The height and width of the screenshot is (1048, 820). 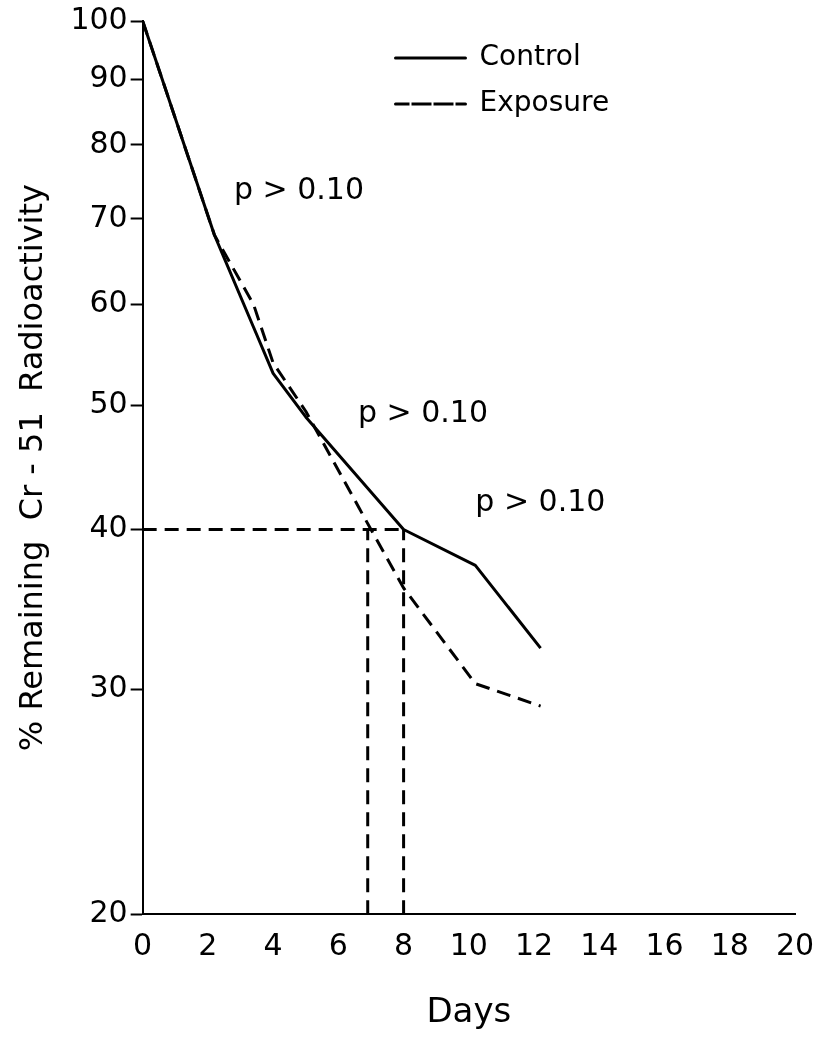 I want to click on y-tick-label: 40, so click(x=108, y=527).